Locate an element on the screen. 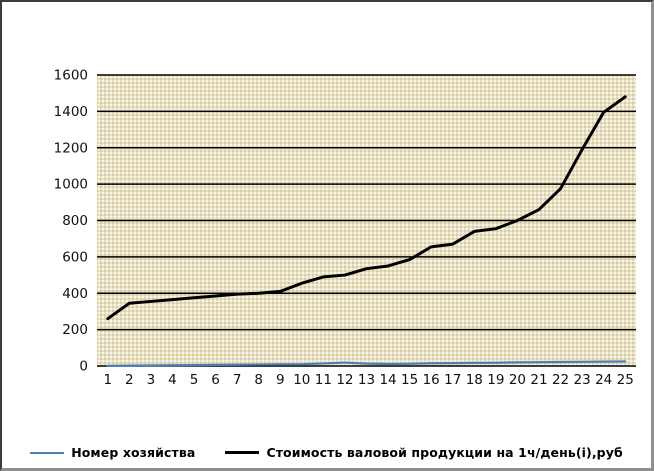  y-tick-label: 600 is located at coordinates (75, 257).